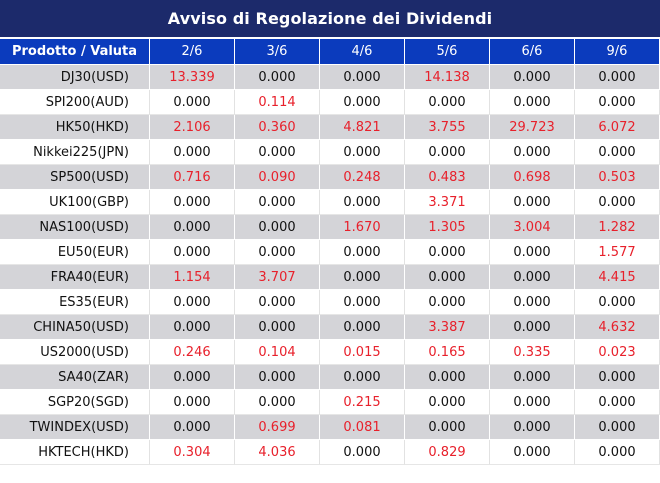 The image size is (660, 483). Describe the element at coordinates (532, 227) in the screenshot. I see `value-cell: 3.004` at that location.